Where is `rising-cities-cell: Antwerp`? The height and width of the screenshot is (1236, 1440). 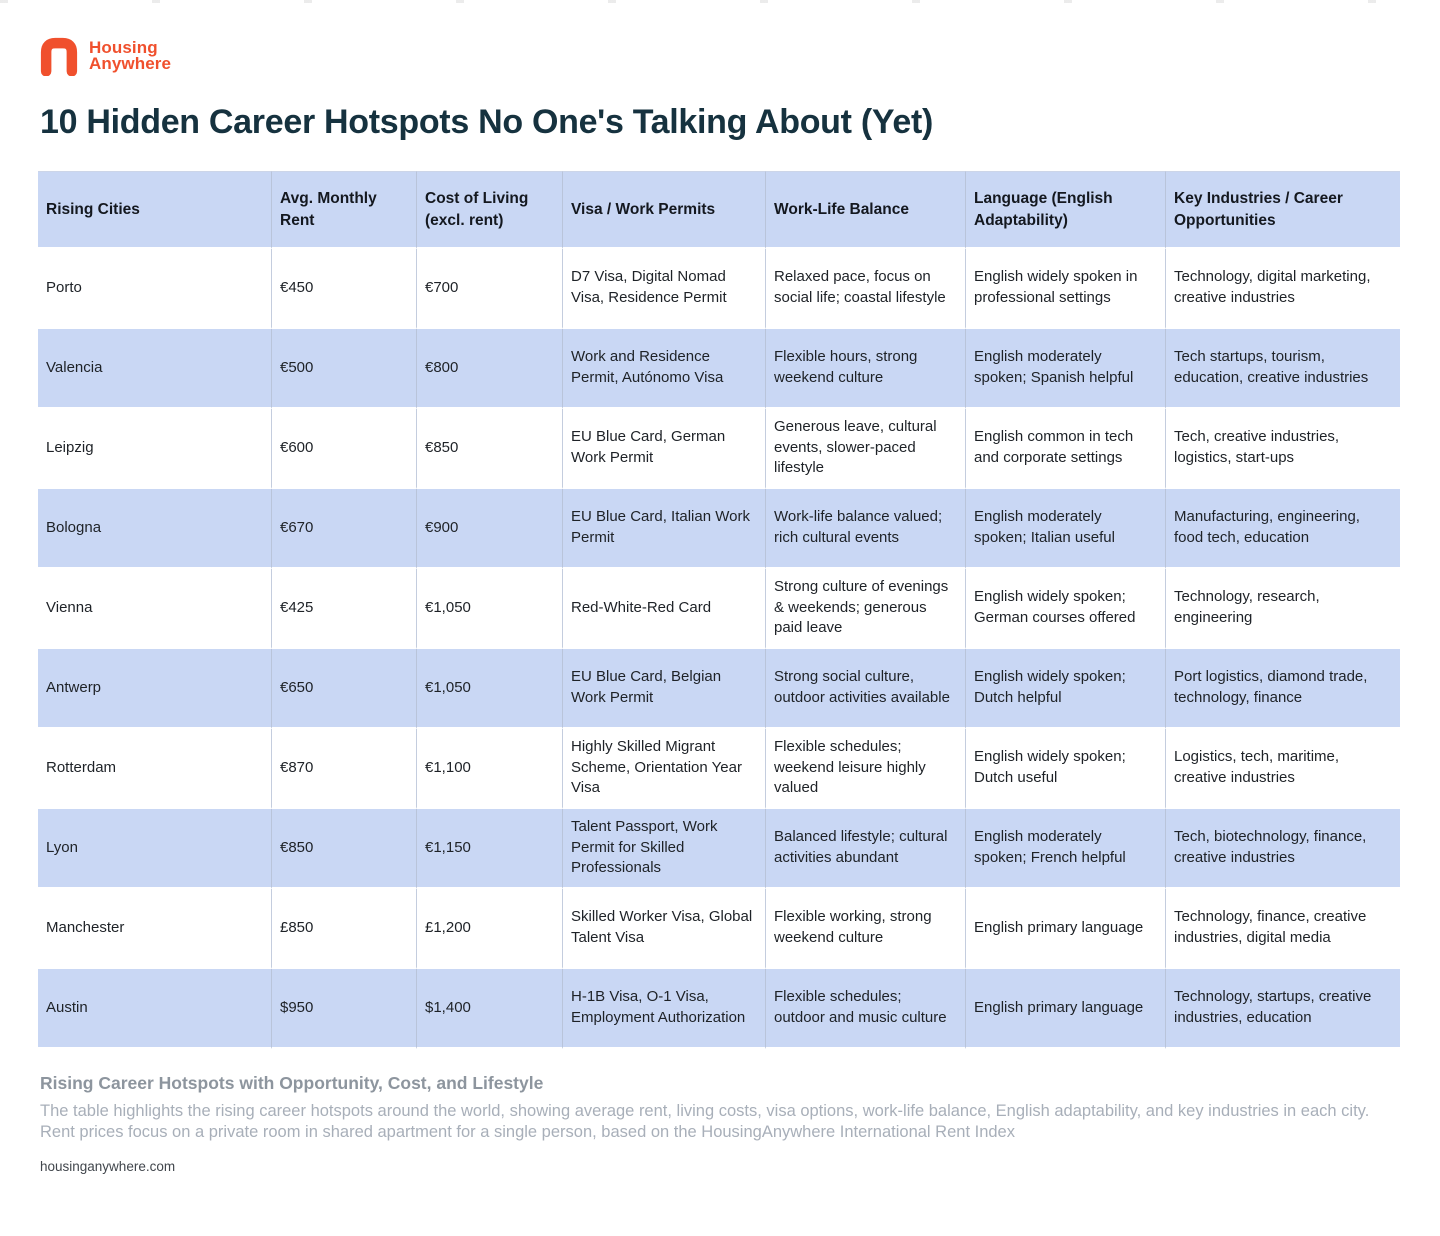 rising-cities-cell: Antwerp is located at coordinates (155, 689).